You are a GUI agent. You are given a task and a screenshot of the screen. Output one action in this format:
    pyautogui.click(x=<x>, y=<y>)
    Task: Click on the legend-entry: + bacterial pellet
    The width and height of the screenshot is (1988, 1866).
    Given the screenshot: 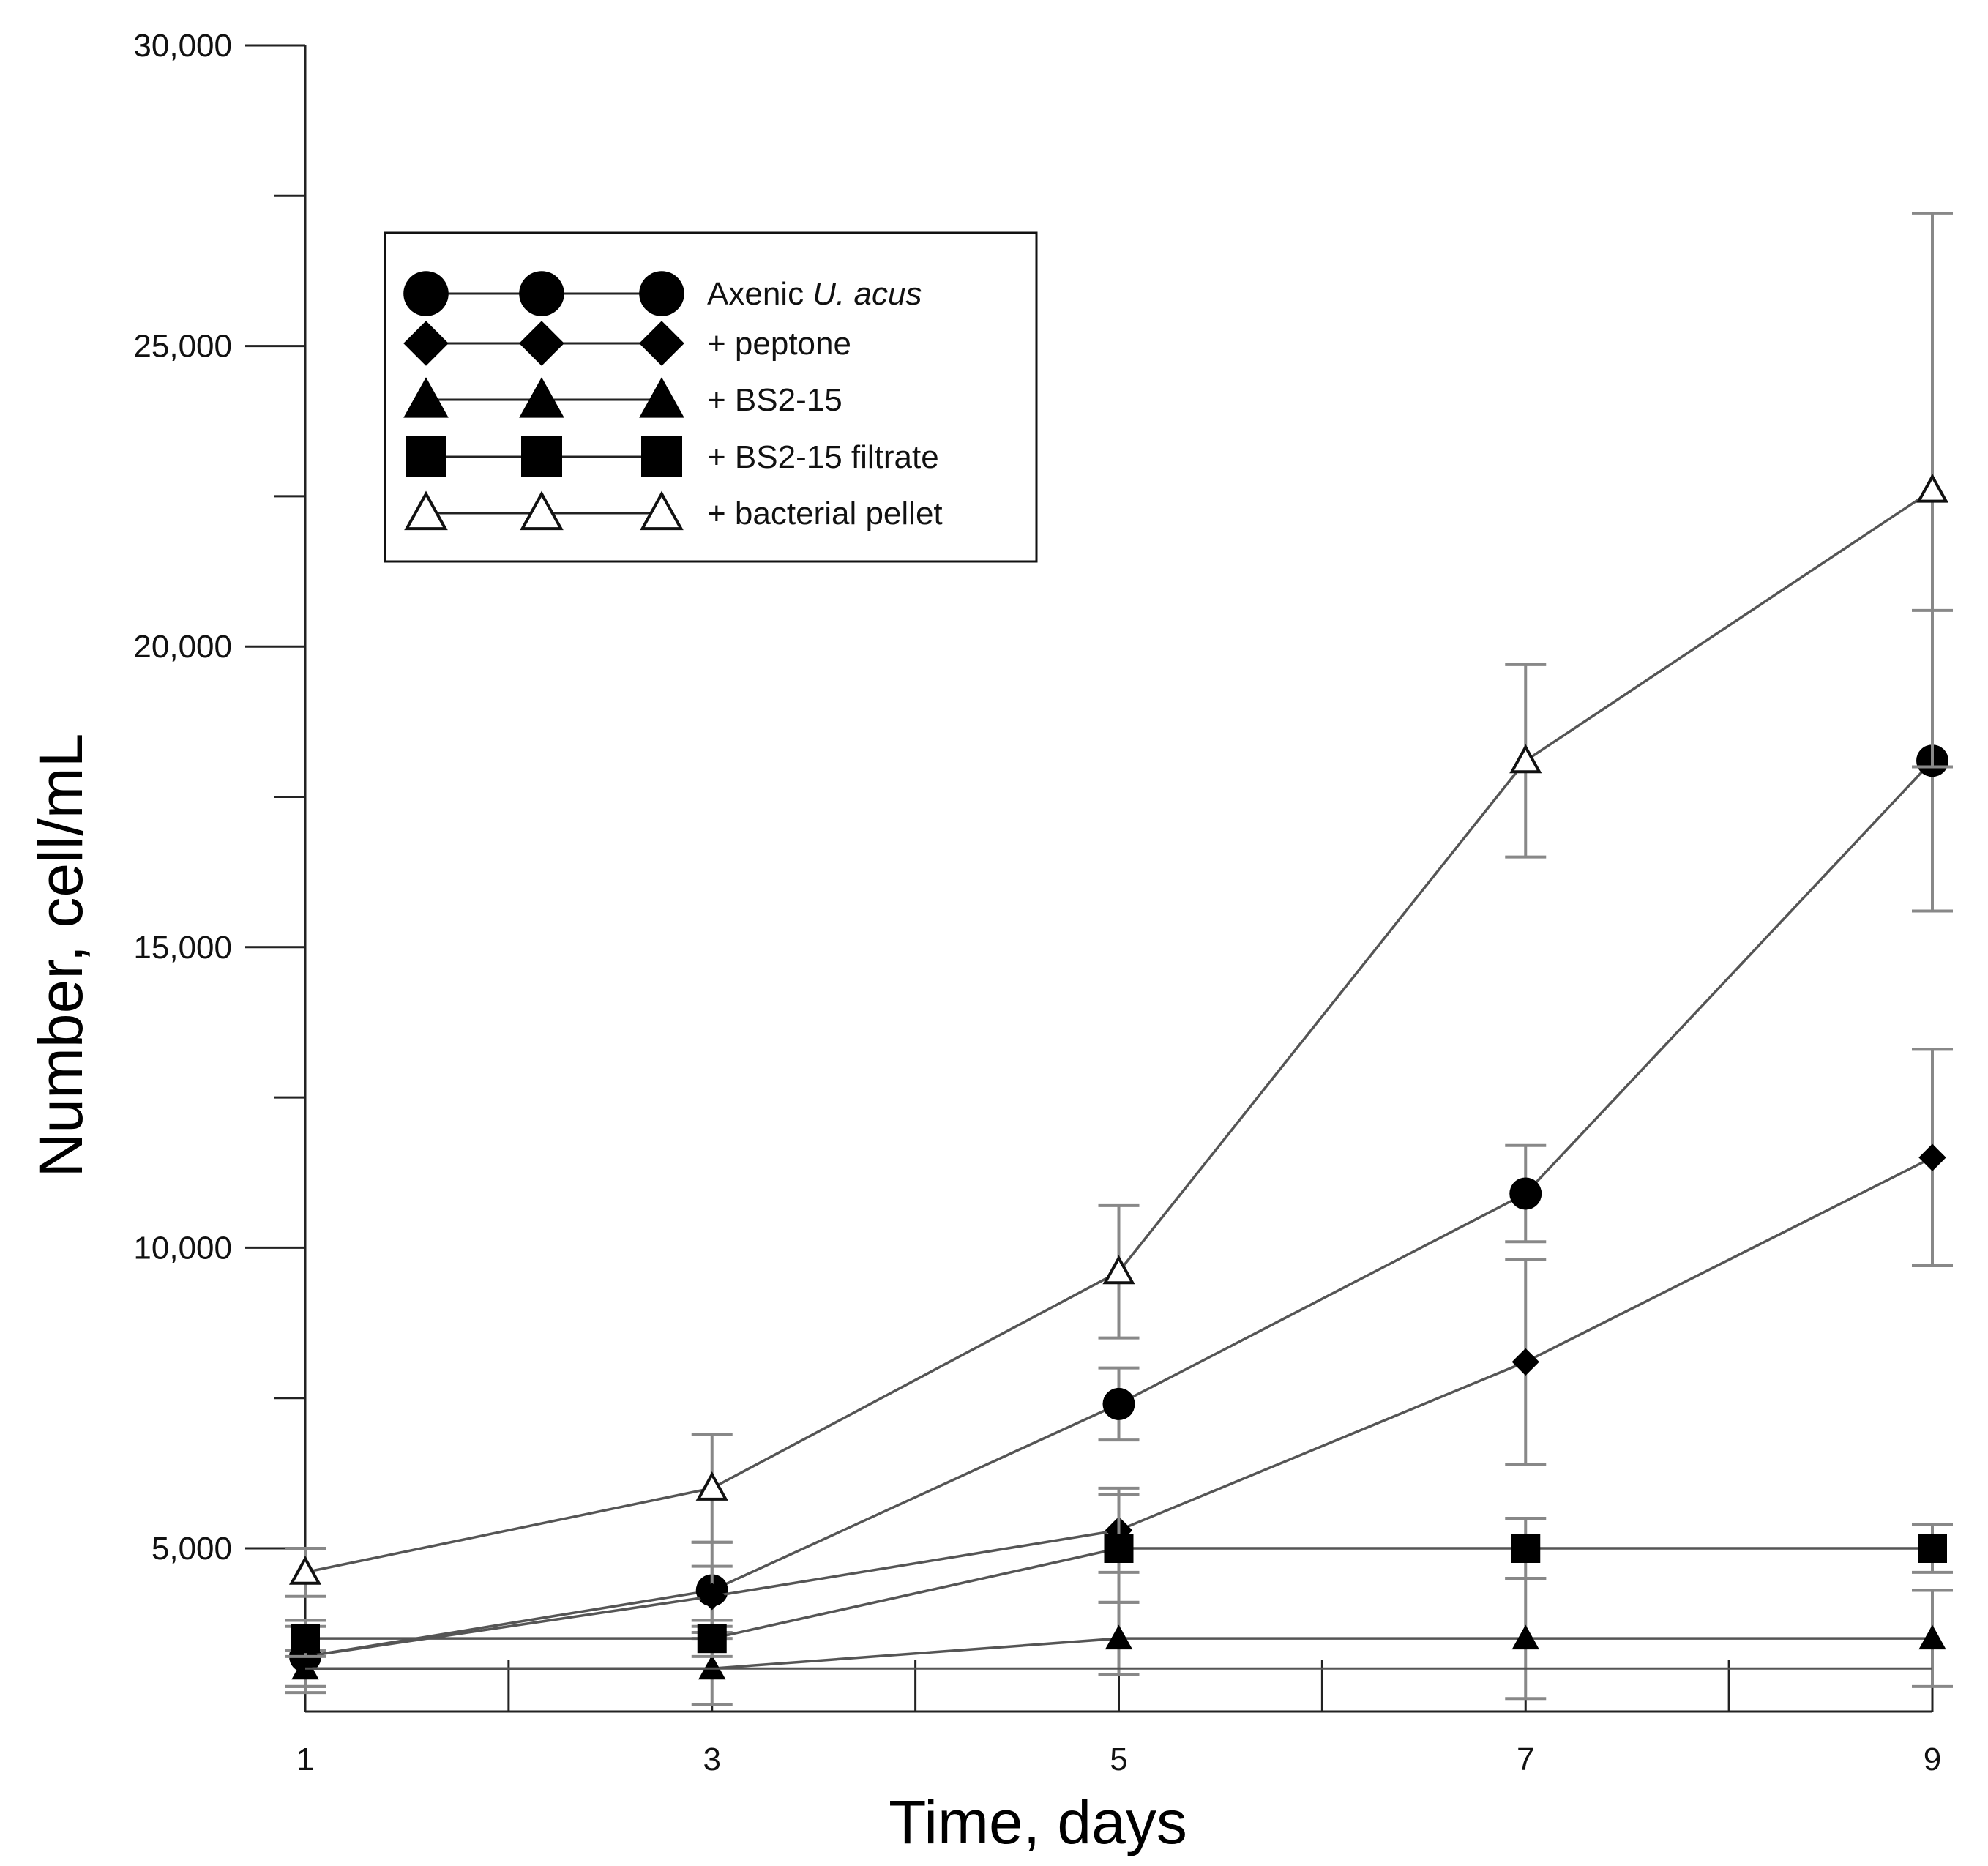 What is the action you would take?
    pyautogui.click(x=673, y=510)
    